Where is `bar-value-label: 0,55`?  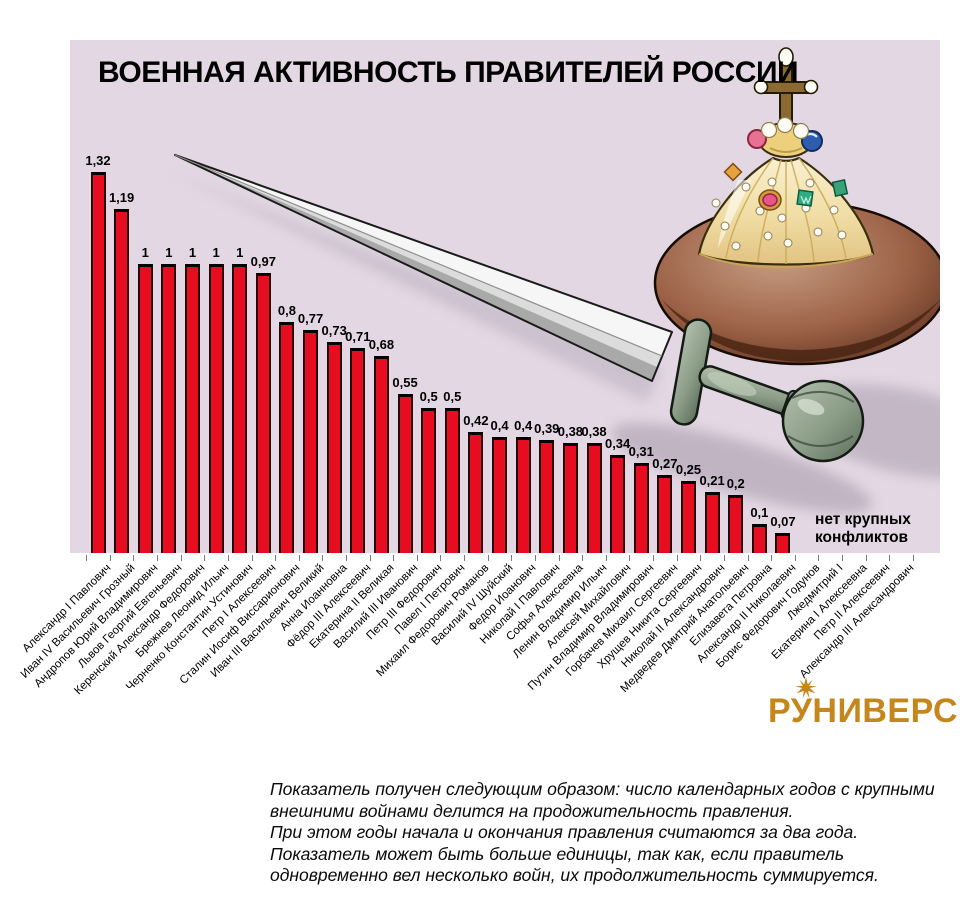
bar-value-label: 0,55 is located at coordinates (405, 382).